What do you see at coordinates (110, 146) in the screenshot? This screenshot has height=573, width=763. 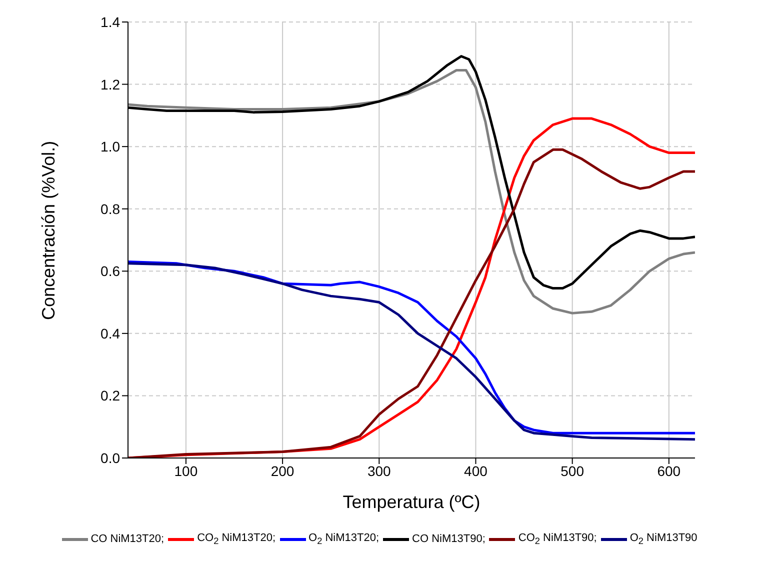 I see `y-tick-label: 1.0` at bounding box center [110, 146].